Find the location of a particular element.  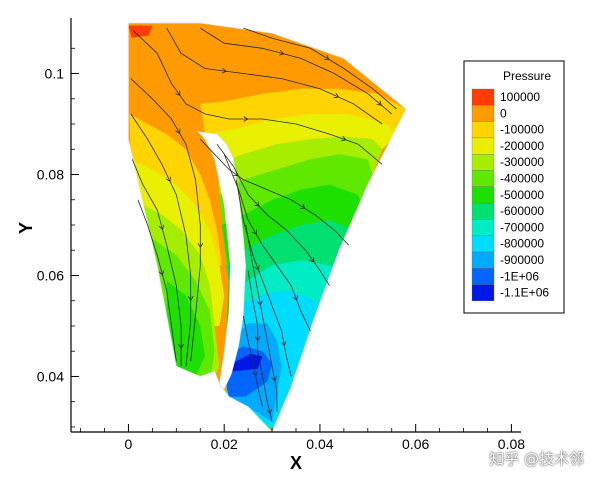

legend-label: -600000 is located at coordinates (522, 211).